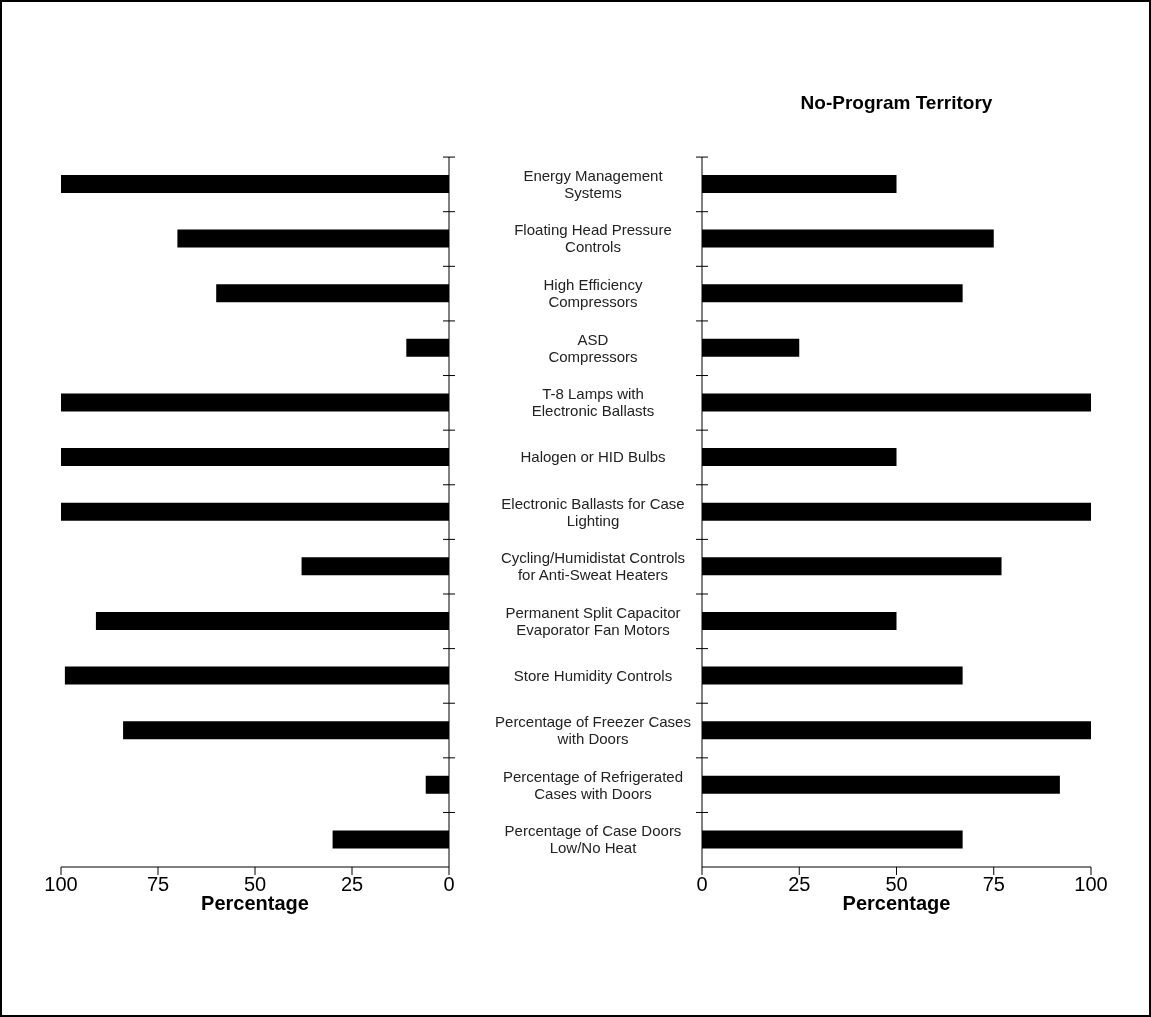 The image size is (1151, 1017). Describe the element at coordinates (593, 675) in the screenshot. I see `y-tick-label: Store Humidity Controls` at that location.